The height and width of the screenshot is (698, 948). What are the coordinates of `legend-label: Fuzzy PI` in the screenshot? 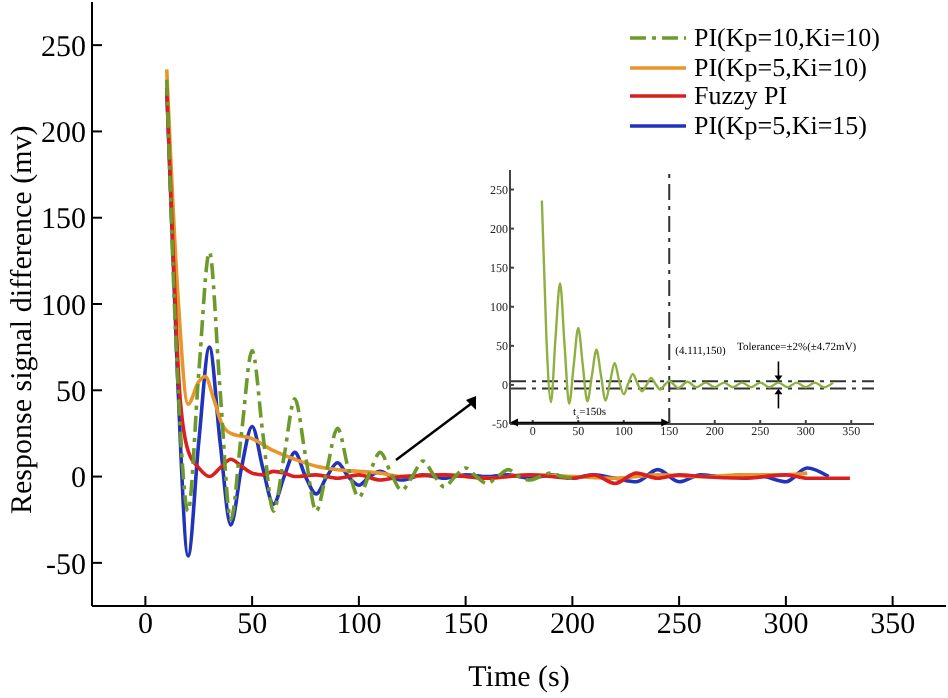 It's located at (740, 95).